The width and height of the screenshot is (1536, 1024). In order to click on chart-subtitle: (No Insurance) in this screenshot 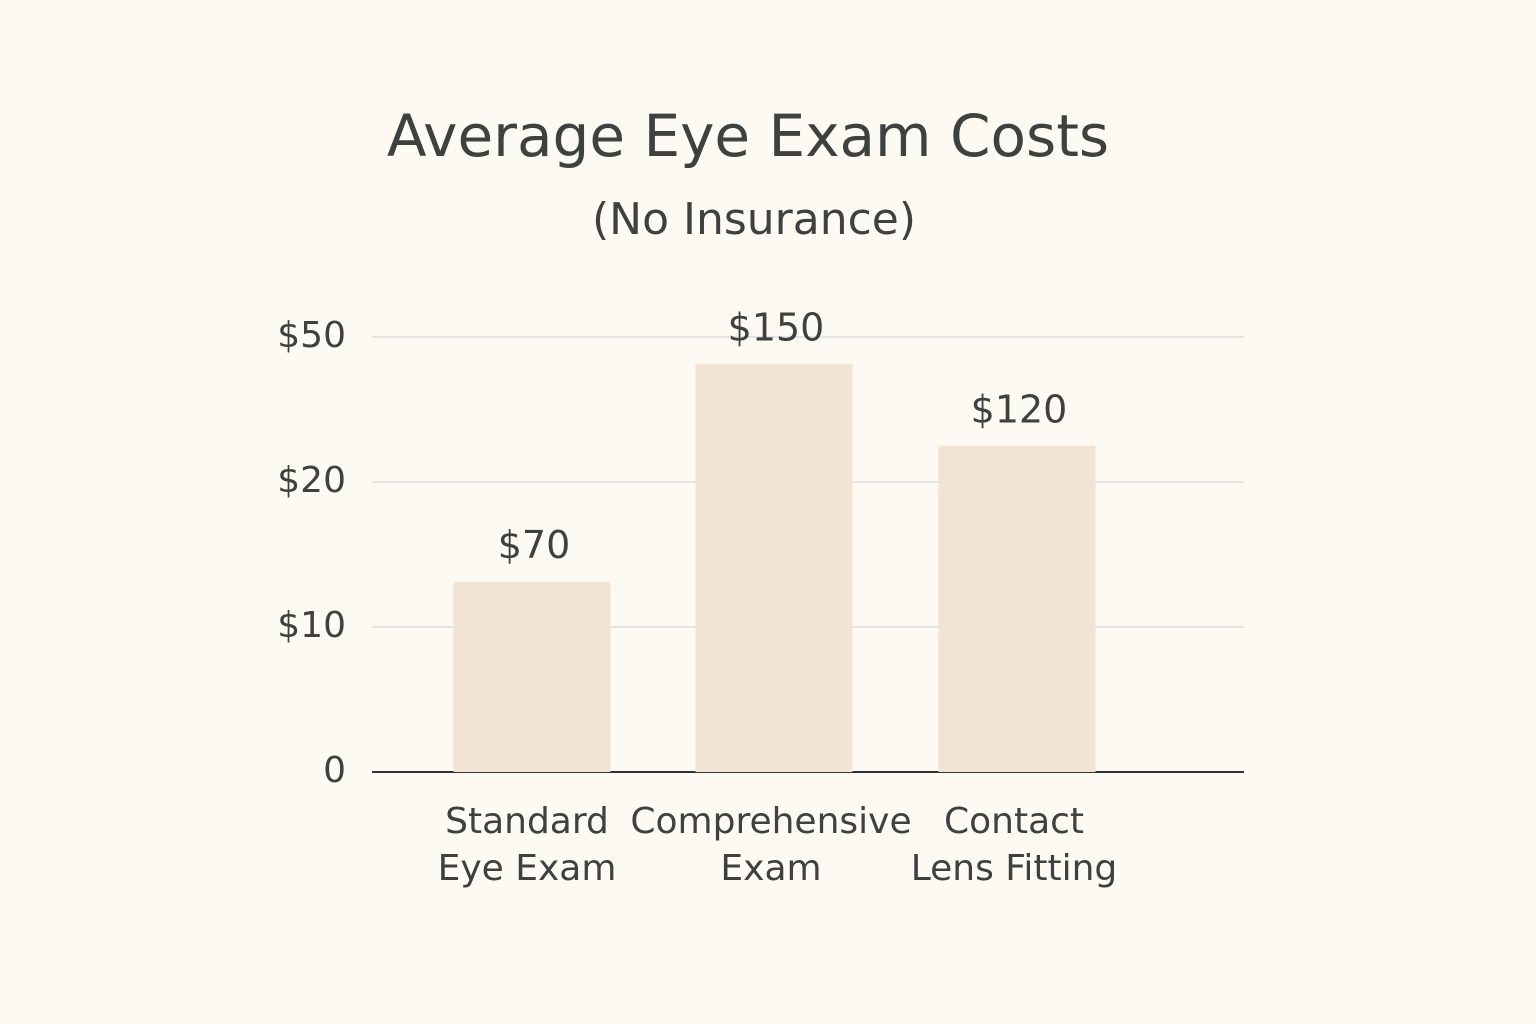, I will do `click(754, 219)`.